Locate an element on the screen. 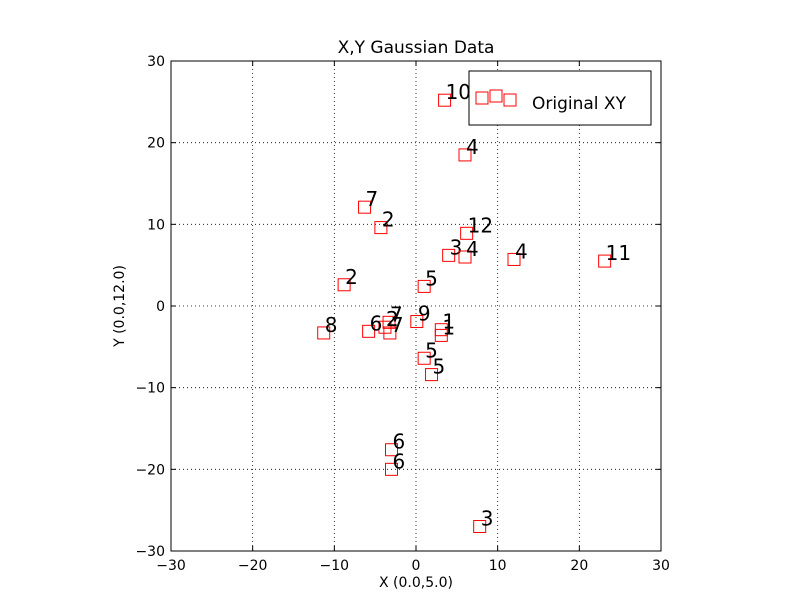 Image resolution: width=812 pixels, height=612 pixels. legend-box is located at coordinates (560, 98).